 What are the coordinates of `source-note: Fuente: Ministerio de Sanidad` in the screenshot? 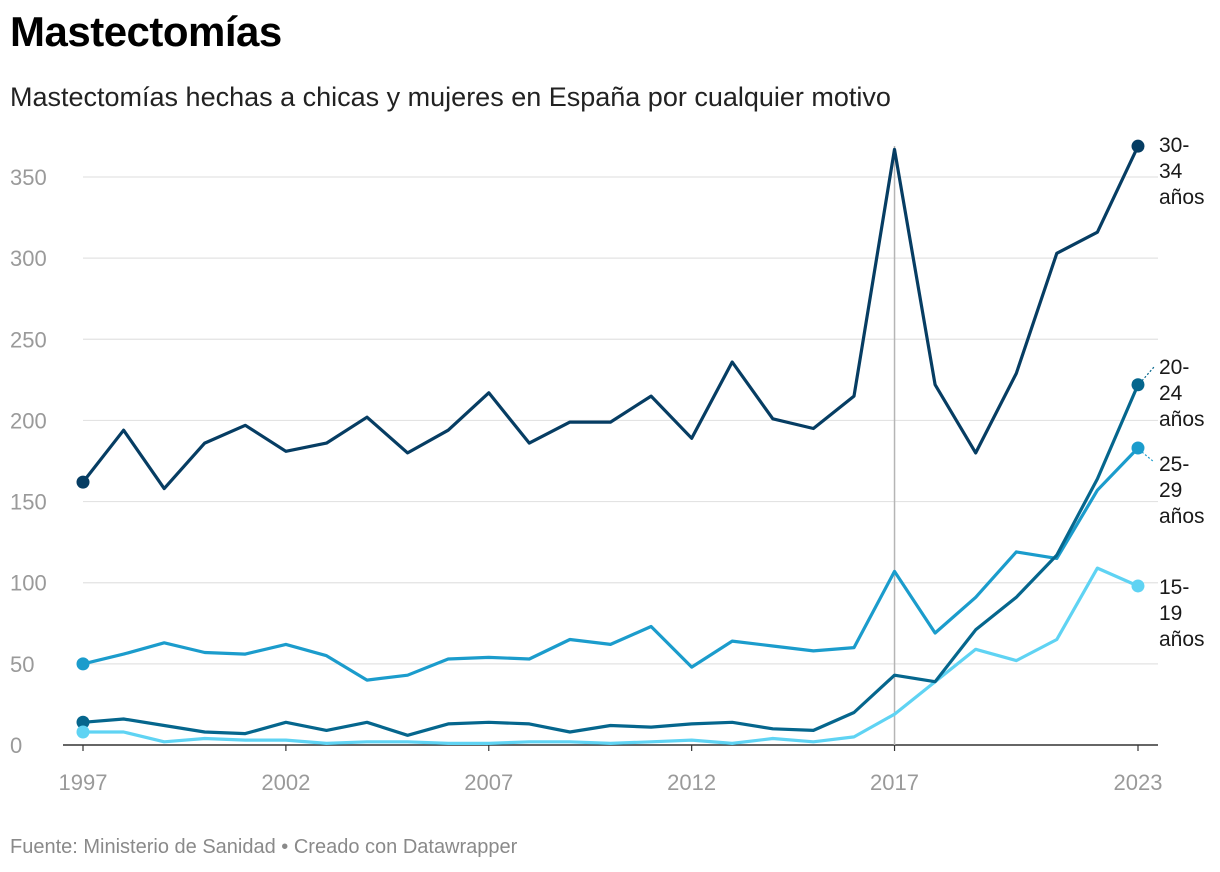 It's located at (143, 847).